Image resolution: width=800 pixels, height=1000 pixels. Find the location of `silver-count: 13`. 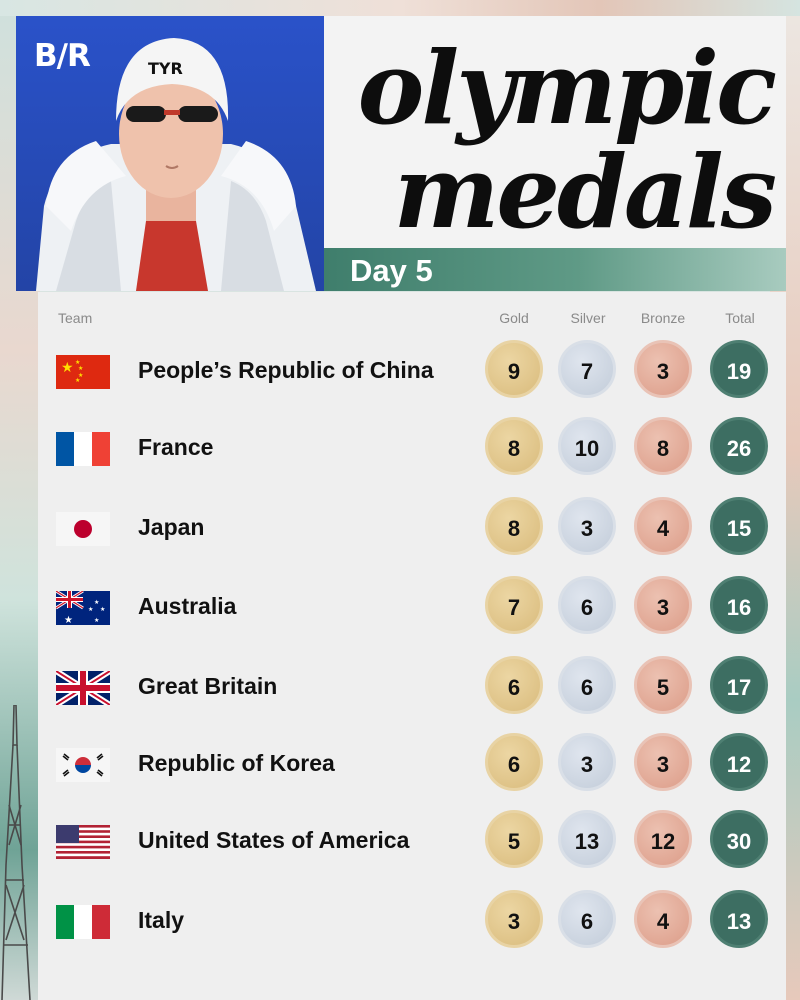

silver-count: 13 is located at coordinates (587, 839).